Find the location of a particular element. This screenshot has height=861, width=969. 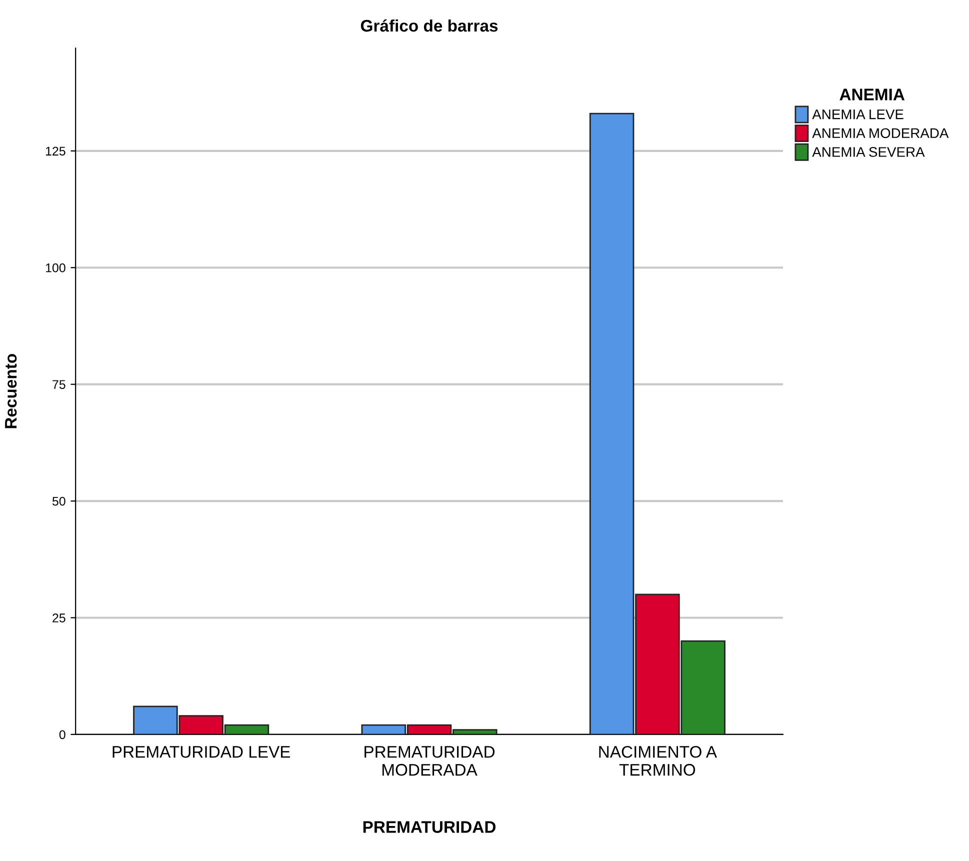

chart-title: Gráfico de barras is located at coordinates (429, 25).